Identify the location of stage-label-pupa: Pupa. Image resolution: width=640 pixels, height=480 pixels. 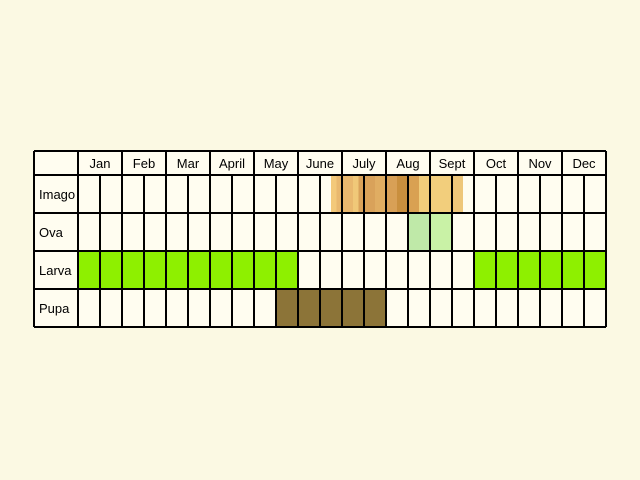
(54, 308).